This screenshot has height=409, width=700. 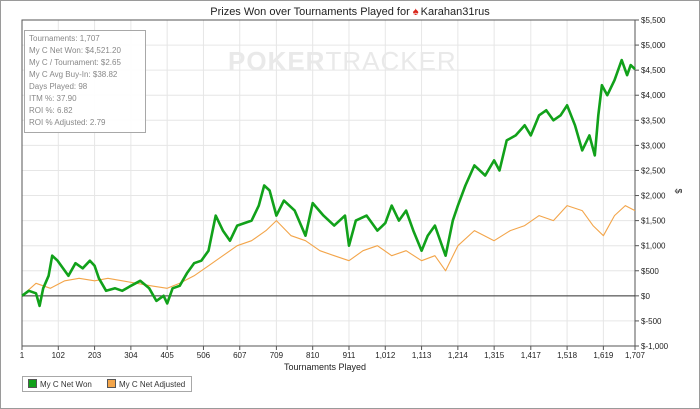 What do you see at coordinates (653, 145) in the screenshot?
I see `y-tick-label: $3,000` at bounding box center [653, 145].